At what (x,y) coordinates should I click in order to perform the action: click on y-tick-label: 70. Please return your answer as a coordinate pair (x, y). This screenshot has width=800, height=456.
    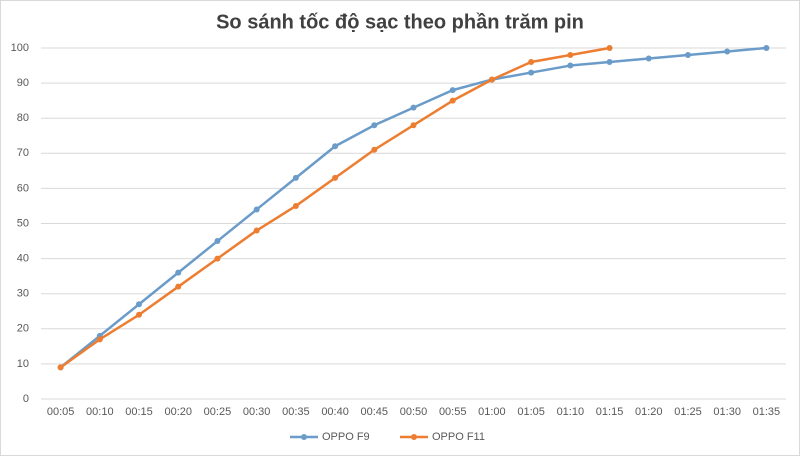
    Looking at the image, I should click on (23, 153).